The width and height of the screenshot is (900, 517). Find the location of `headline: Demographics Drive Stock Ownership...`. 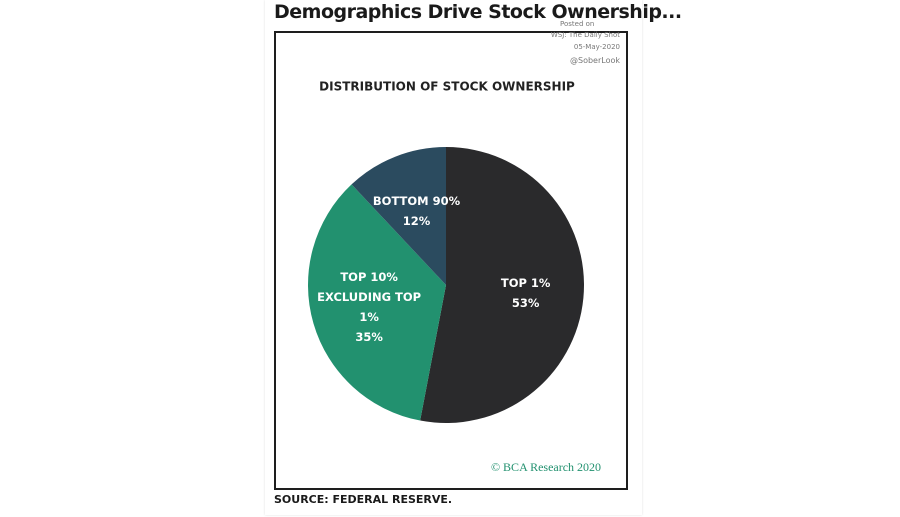

headline: Demographics Drive Stock Ownership... is located at coordinates (478, 12).